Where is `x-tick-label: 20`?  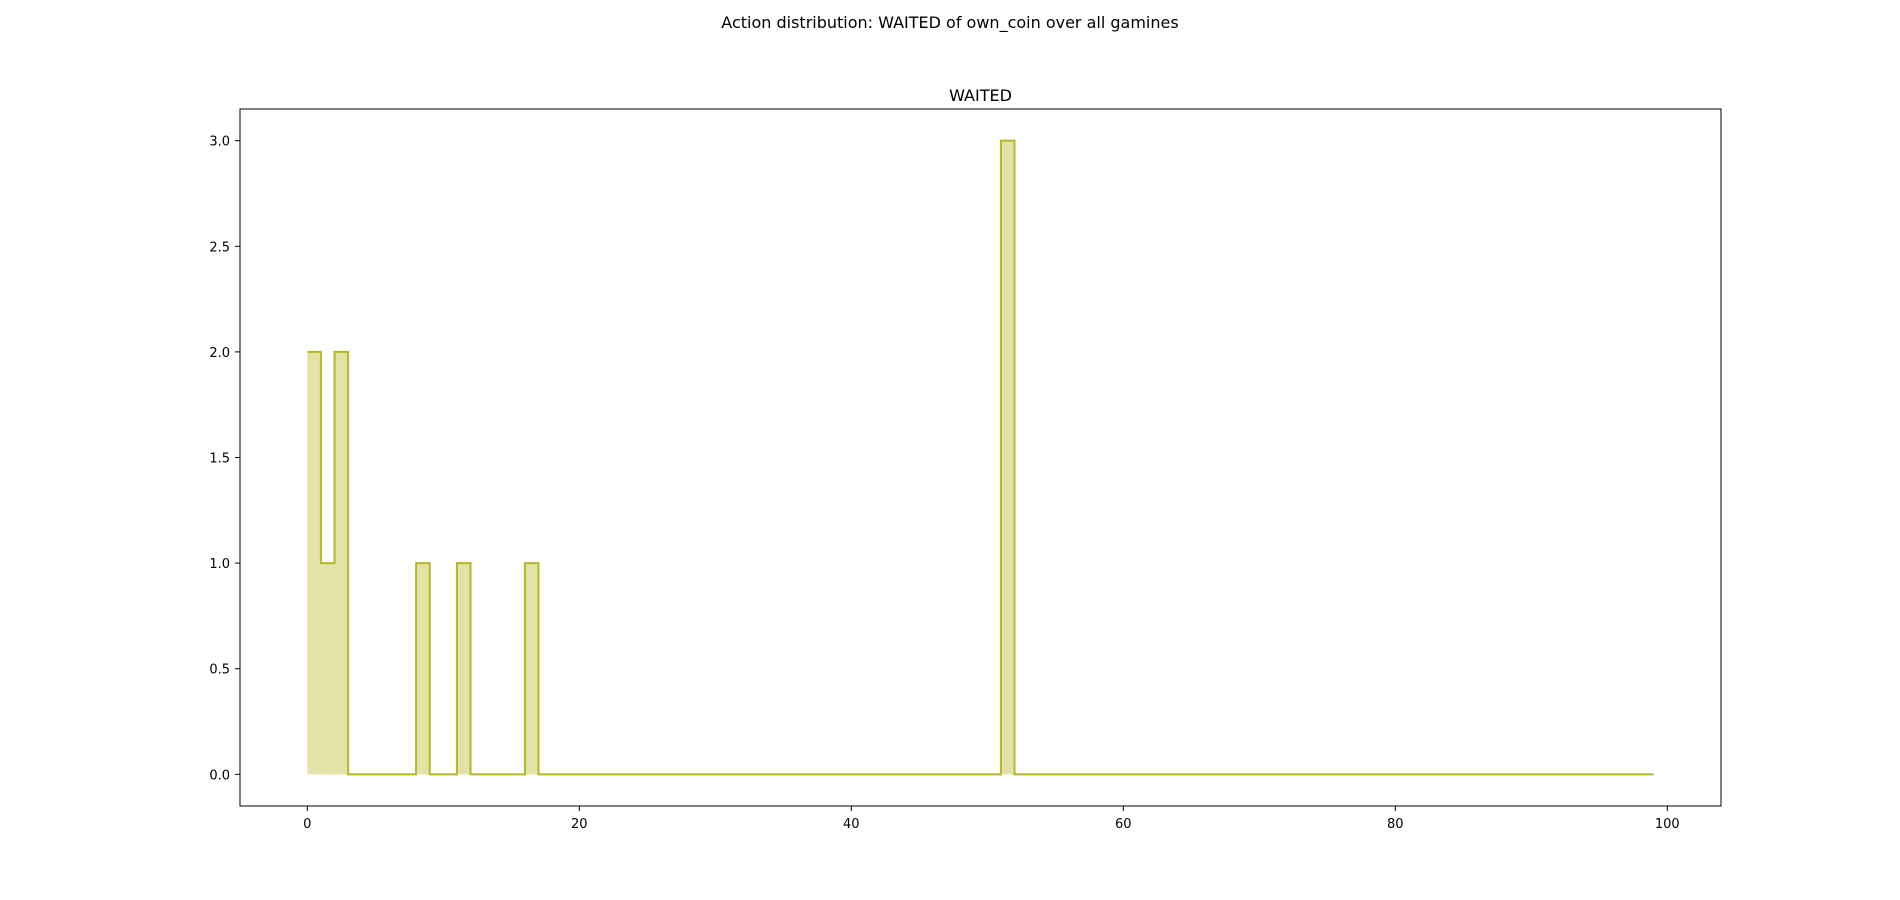 x-tick-label: 20 is located at coordinates (579, 824).